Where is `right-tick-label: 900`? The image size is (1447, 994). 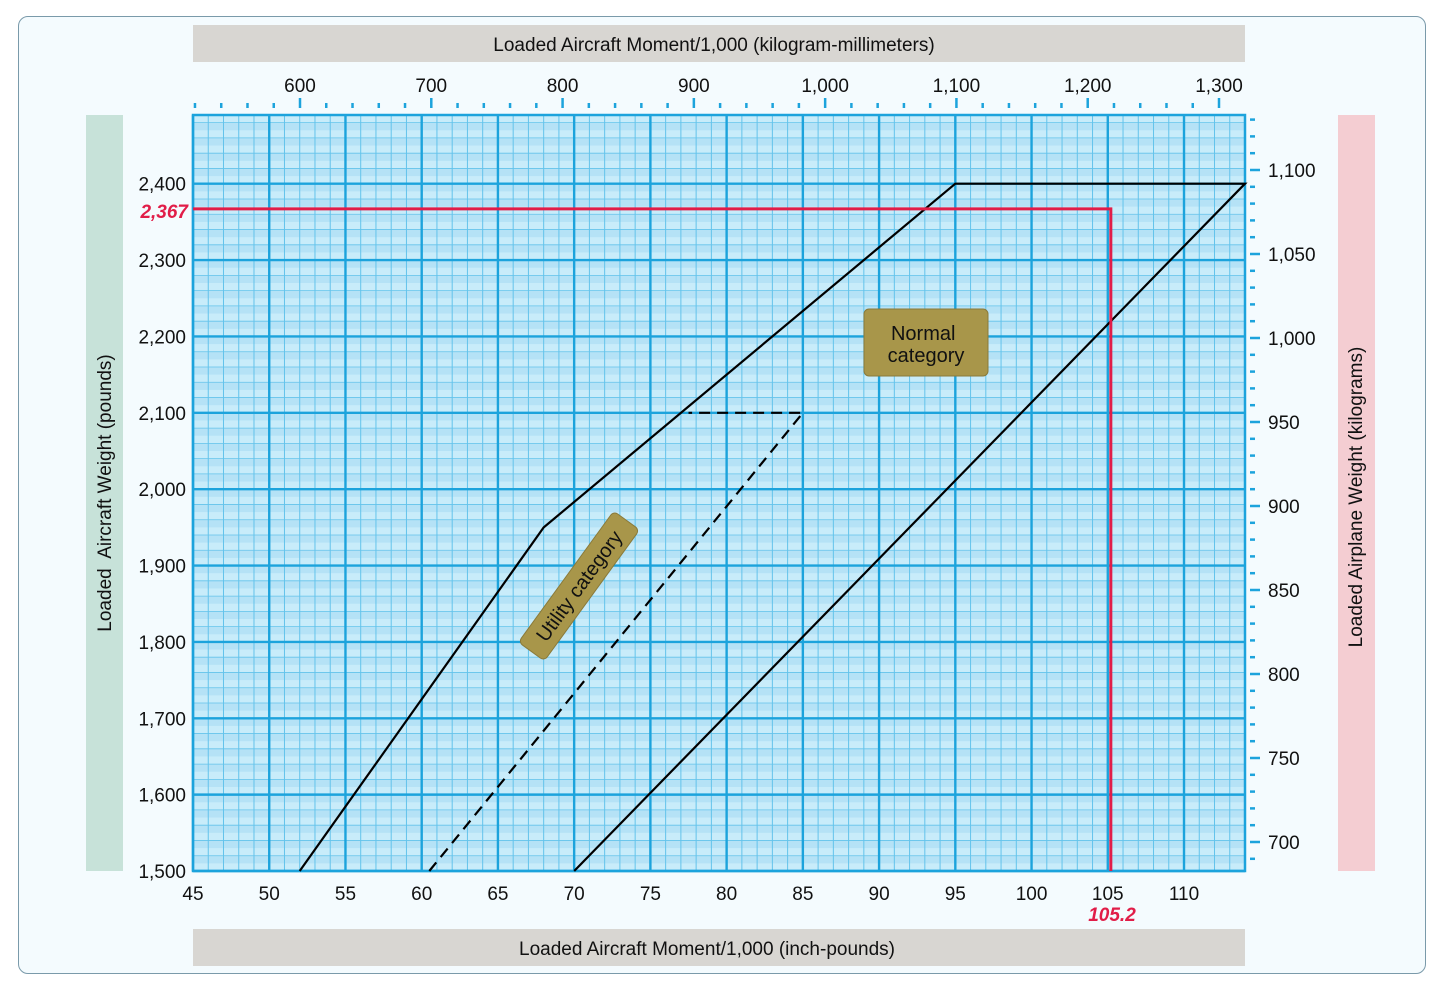 right-tick-label: 900 is located at coordinates (1284, 507).